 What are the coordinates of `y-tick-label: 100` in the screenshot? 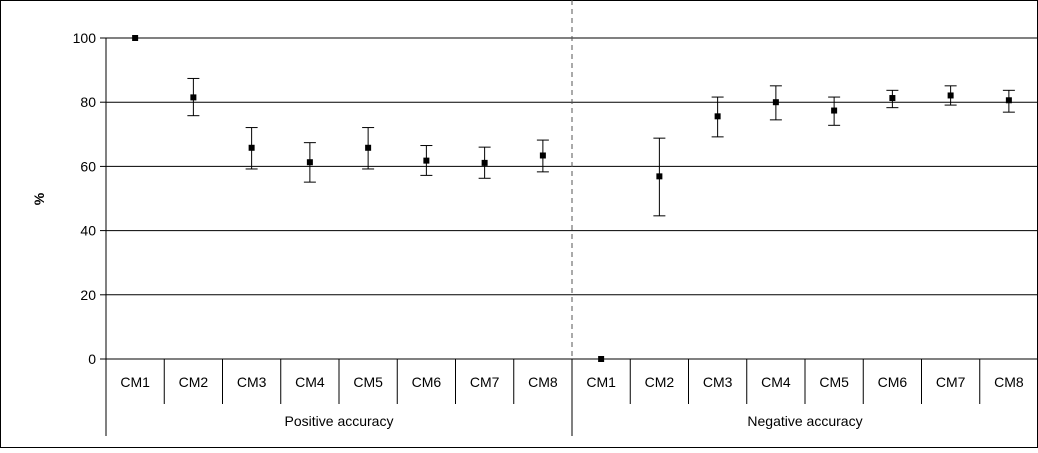 It's located at (85, 38).